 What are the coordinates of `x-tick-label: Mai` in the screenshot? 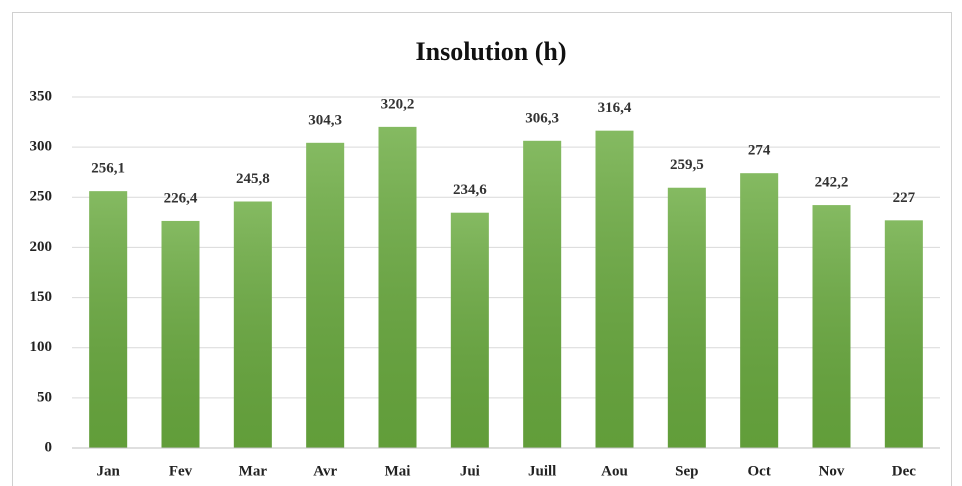 It's located at (398, 471).